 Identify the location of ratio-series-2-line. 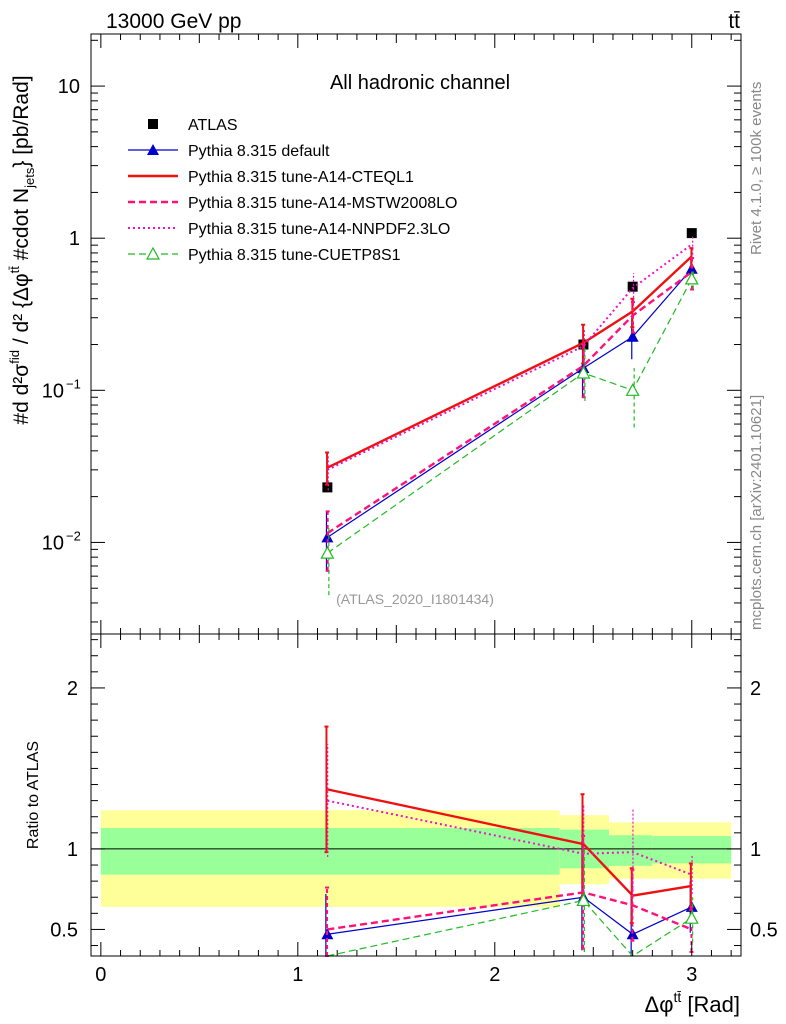
(510, 911).